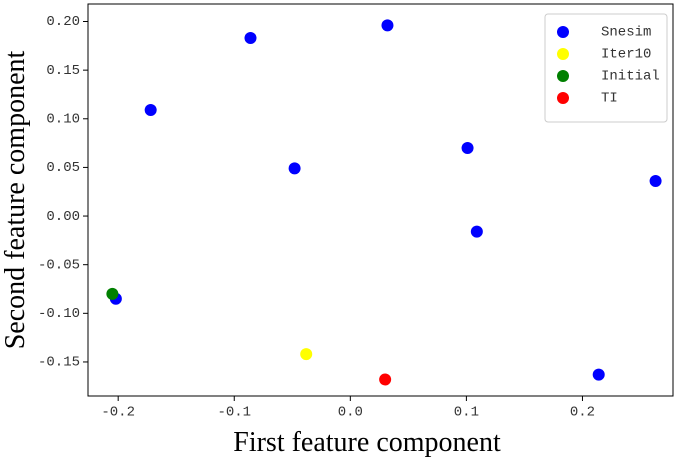 This screenshot has width=685, height=460. Describe the element at coordinates (609, 99) in the screenshot. I see `legend-label: TI` at that location.